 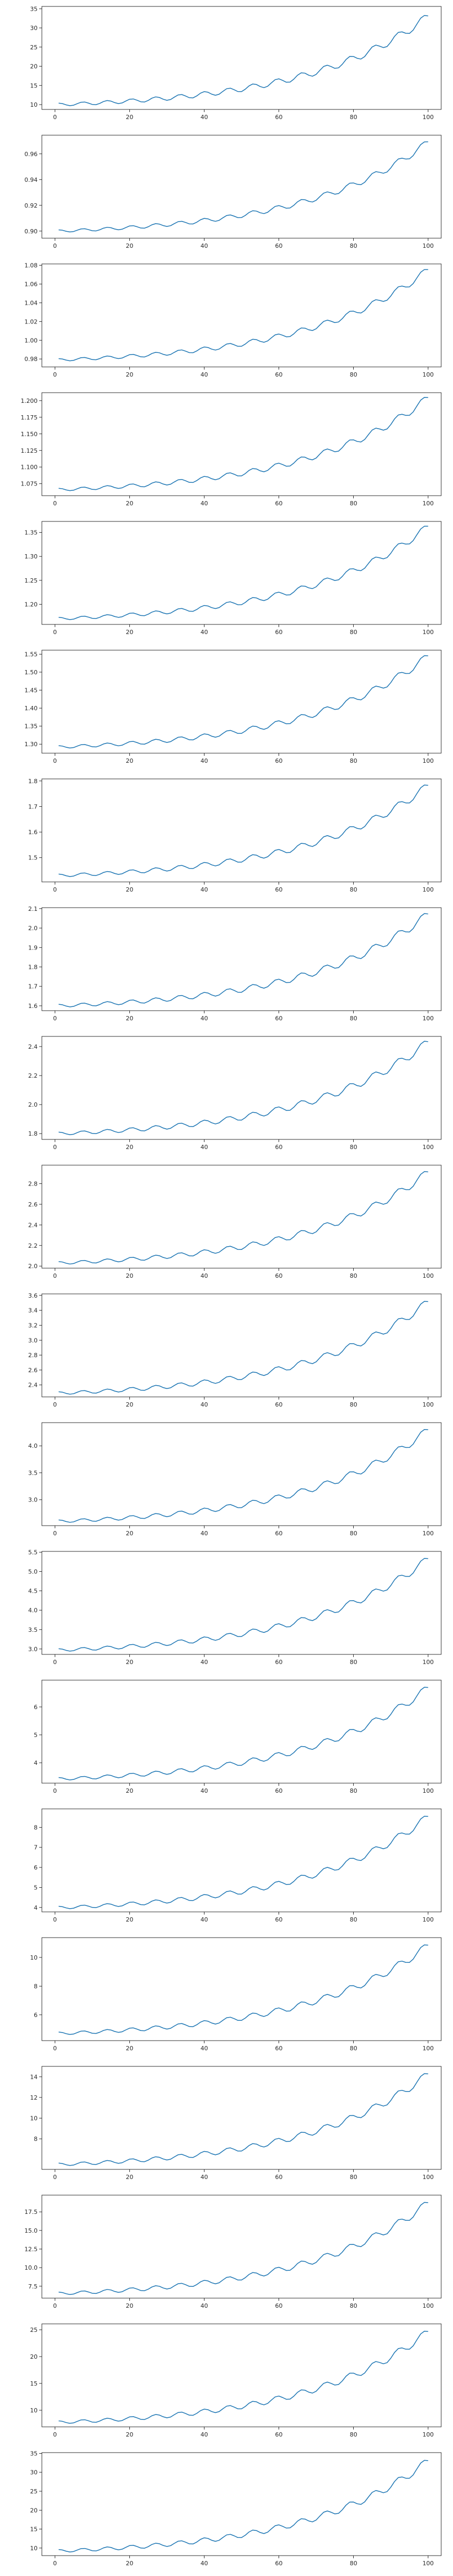 I want to click on y-tick-label: 2.1, so click(x=33, y=909).